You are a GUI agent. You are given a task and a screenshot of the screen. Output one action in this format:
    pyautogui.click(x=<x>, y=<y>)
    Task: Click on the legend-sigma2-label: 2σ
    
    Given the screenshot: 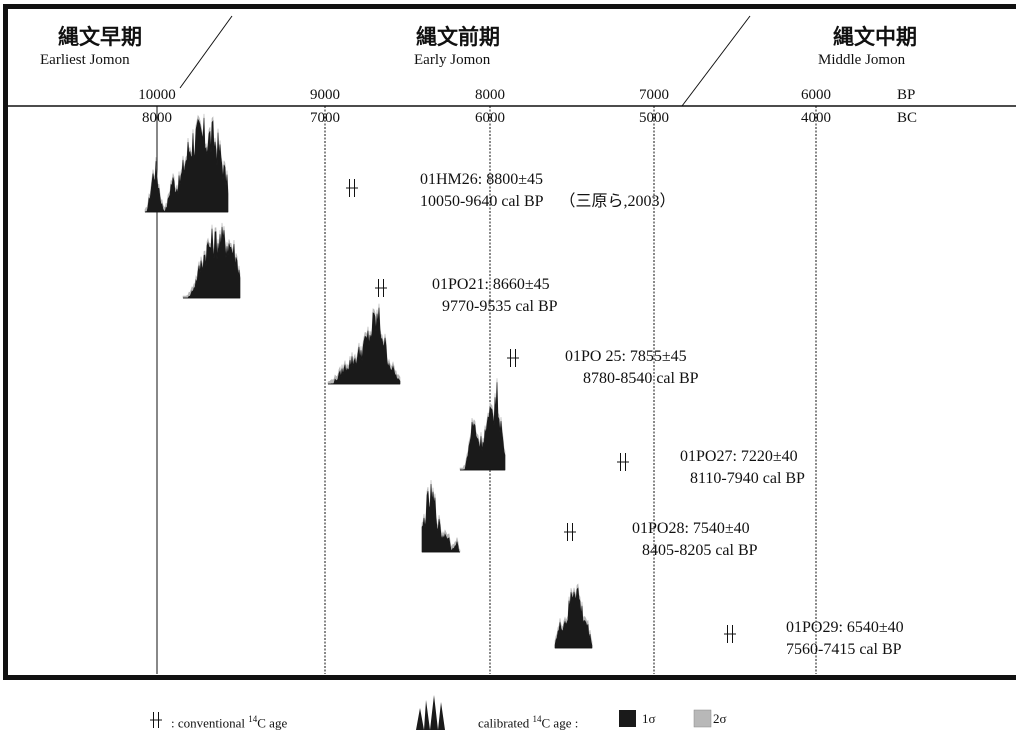 What is the action you would take?
    pyautogui.click(x=720, y=718)
    